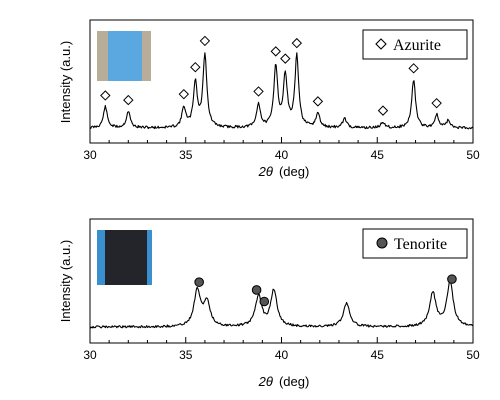 This screenshot has width=500, height=400. What do you see at coordinates (65, 281) in the screenshot?
I see `tenorite-y-axis-label: Intensity (a.u.)` at bounding box center [65, 281].